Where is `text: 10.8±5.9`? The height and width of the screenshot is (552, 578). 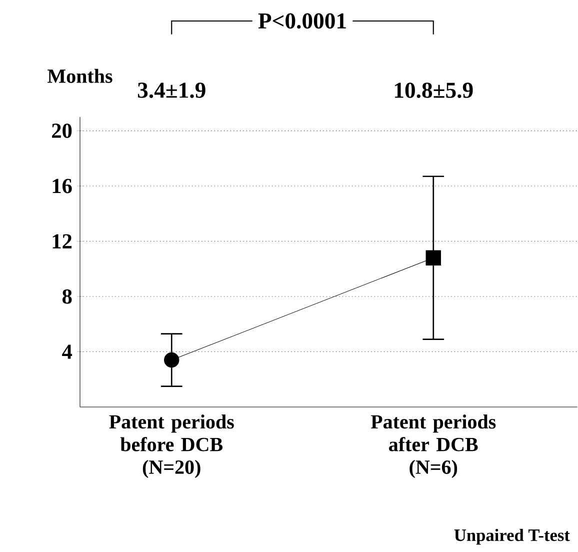
text: 10.8±5.9 is located at coordinates (433, 90).